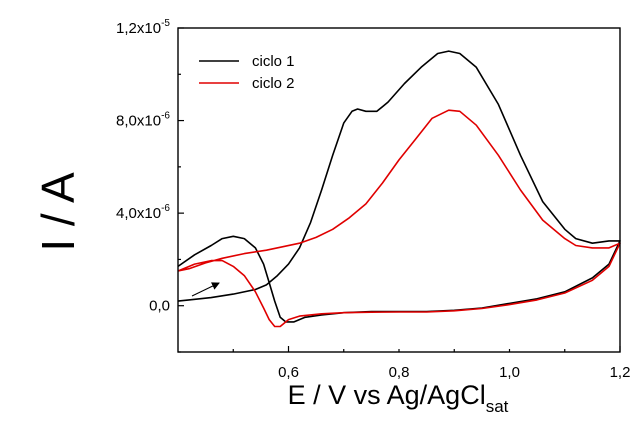 The width and height of the screenshot is (633, 433). I want to click on x-tick-label: 0,6, so click(288, 372).